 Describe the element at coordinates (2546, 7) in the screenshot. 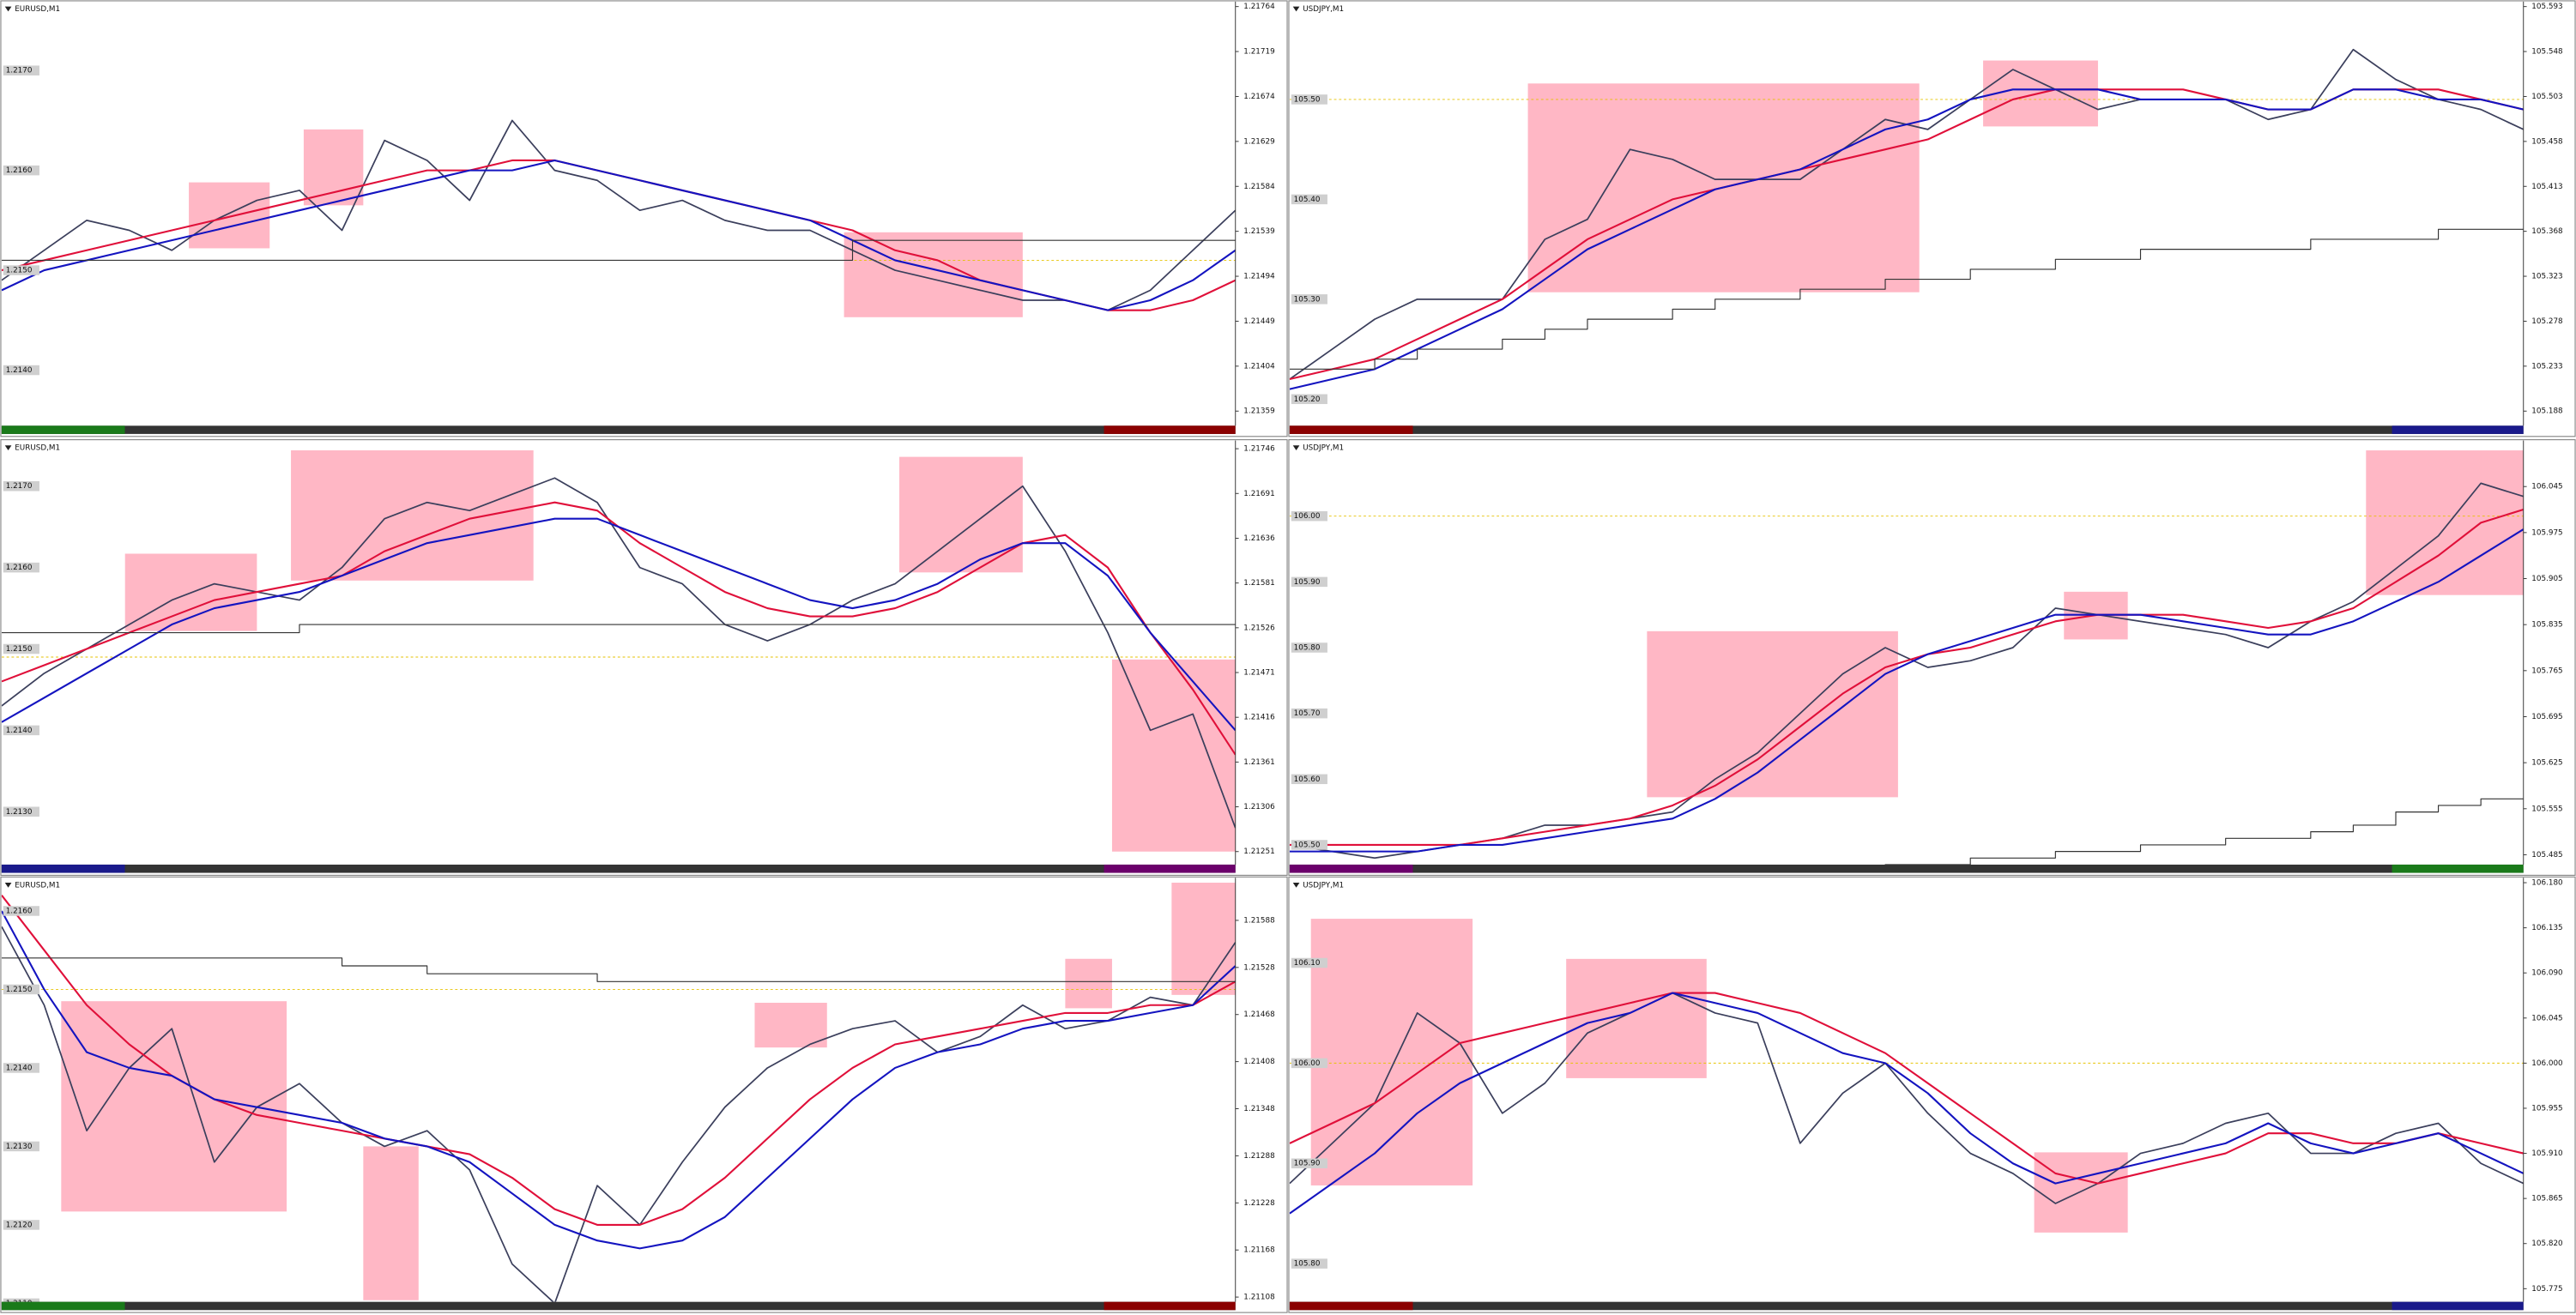

I see `y-tick-label: 105.593` at that location.